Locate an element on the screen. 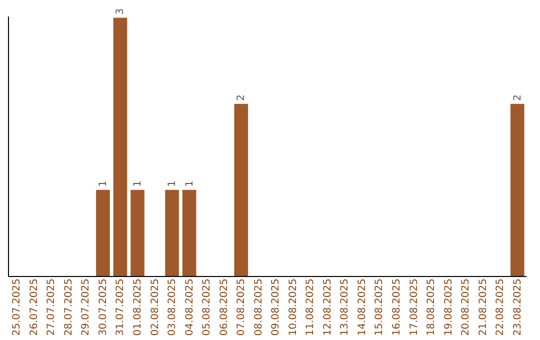 Image resolution: width=540 pixels, height=340 pixels. x-tick-label: 22.08.2025 is located at coordinates (500, 307).